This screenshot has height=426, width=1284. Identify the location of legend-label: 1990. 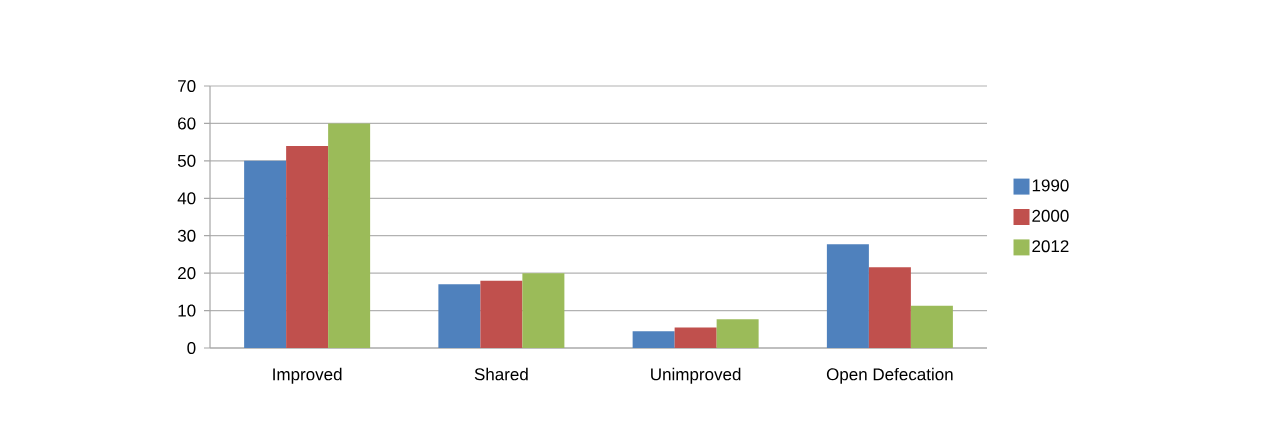
(1050, 185).